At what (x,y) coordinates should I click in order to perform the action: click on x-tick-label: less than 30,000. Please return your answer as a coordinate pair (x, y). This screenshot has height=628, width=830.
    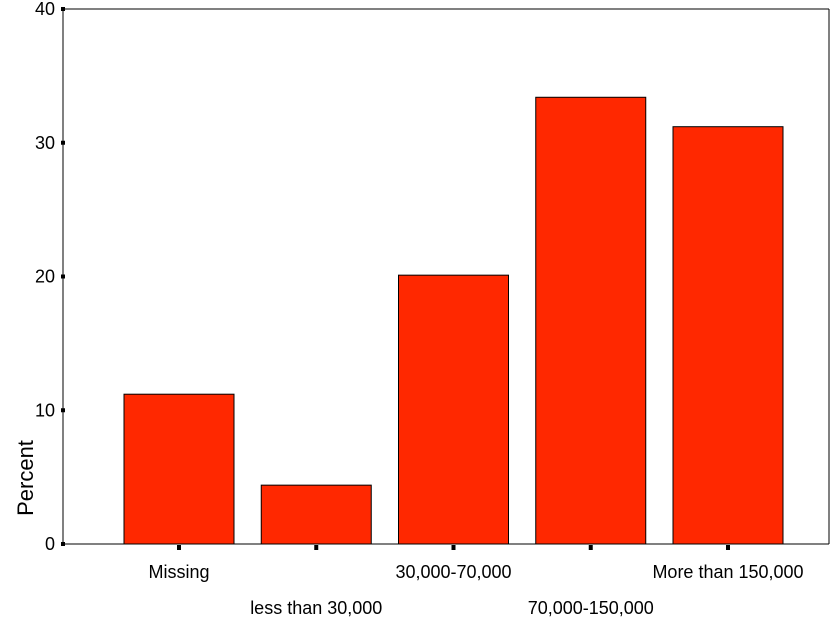
    Looking at the image, I should click on (316, 608).